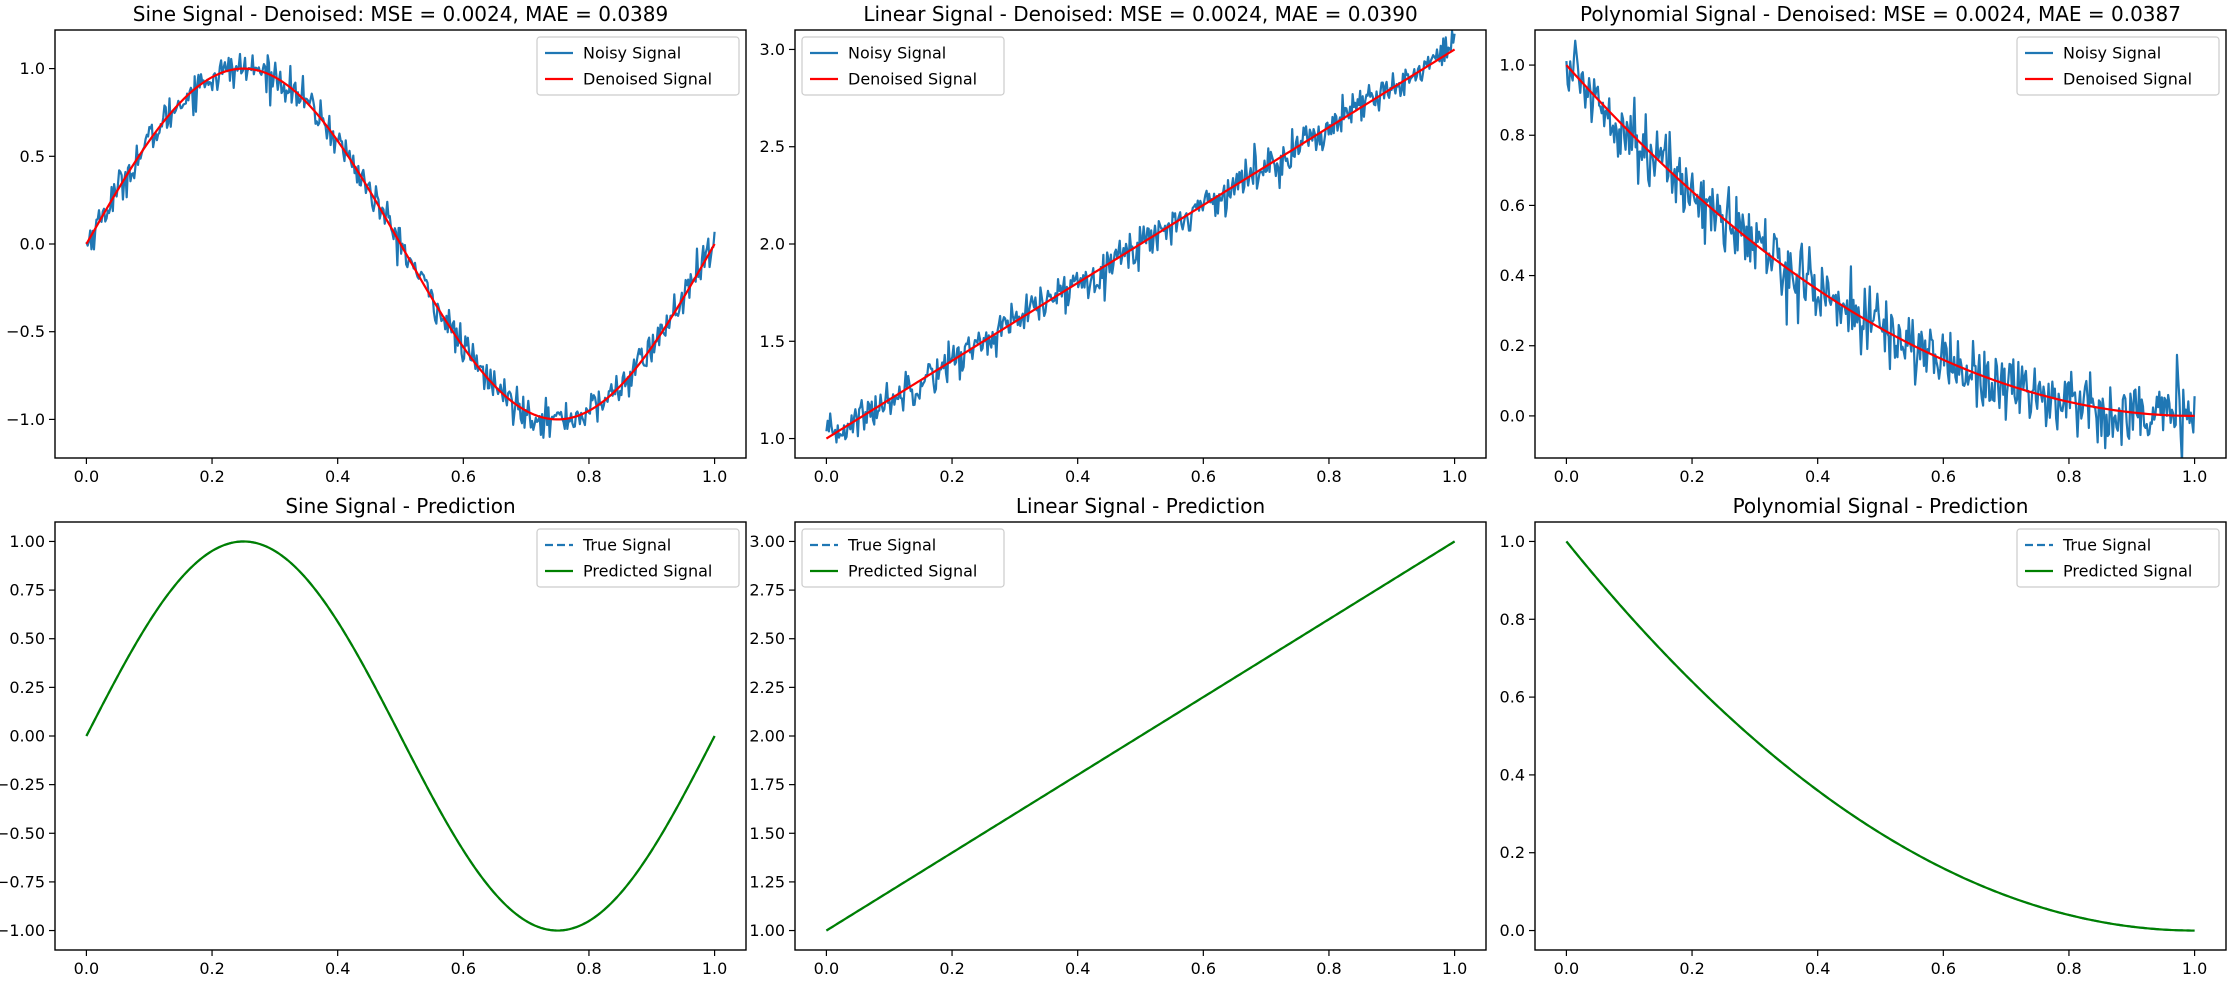  Describe the element at coordinates (32, 156) in the screenshot. I see `y-tick-label: 0.5` at that location.